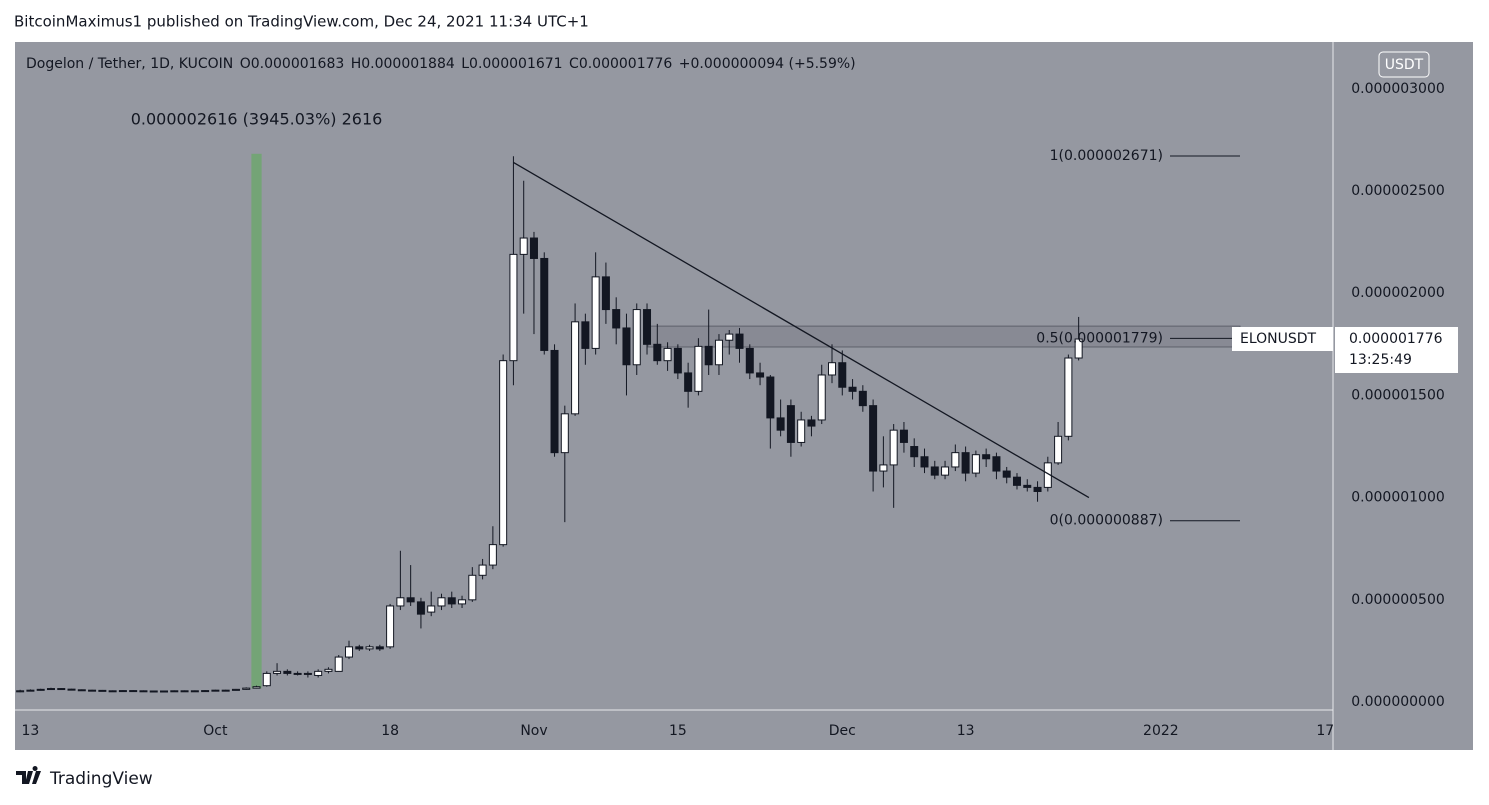 The image size is (1489, 805). Describe the element at coordinates (356, 64) in the screenshot. I see `legend-key: H` at that location.